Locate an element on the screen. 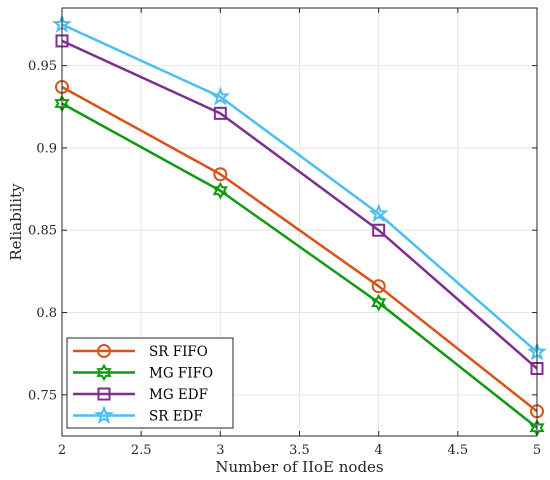 This screenshot has height=480, width=550. y-tick-label: 0.95 is located at coordinates (42, 66).